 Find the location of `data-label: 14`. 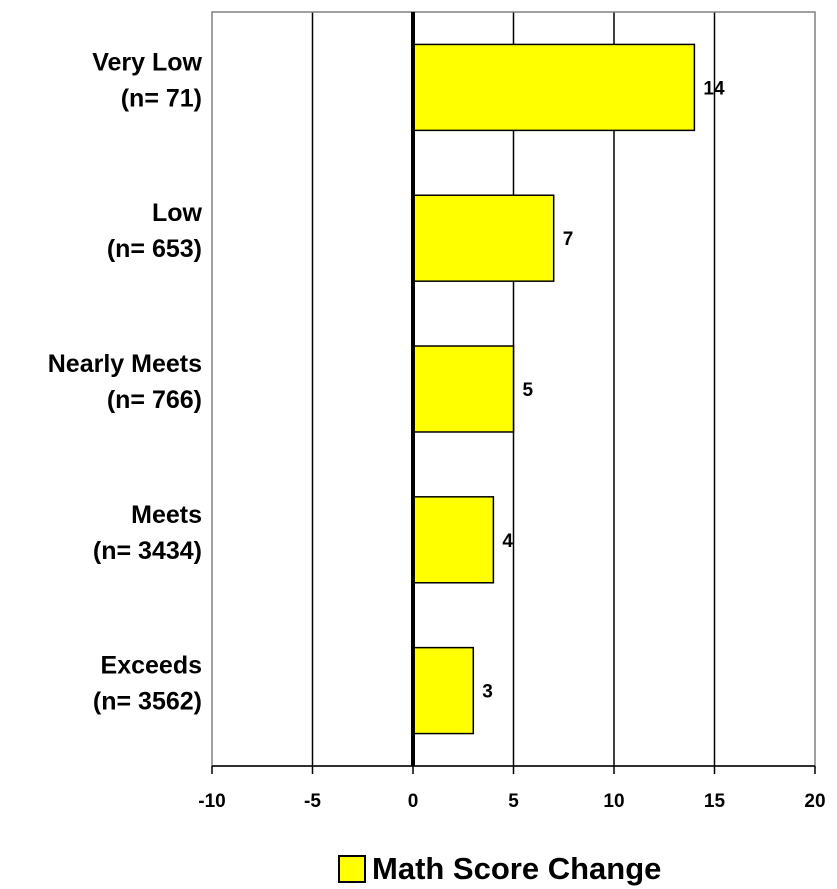

data-label: 14 is located at coordinates (714, 88).